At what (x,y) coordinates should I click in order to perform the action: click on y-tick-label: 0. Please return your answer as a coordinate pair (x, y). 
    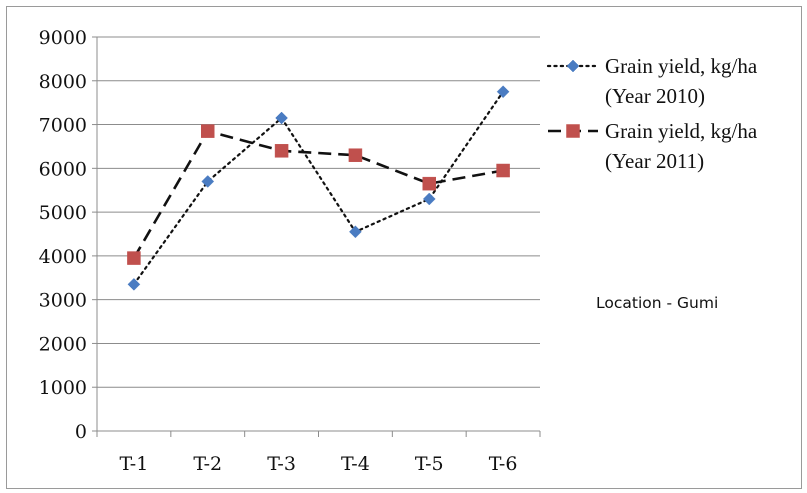
    Looking at the image, I should click on (81, 432).